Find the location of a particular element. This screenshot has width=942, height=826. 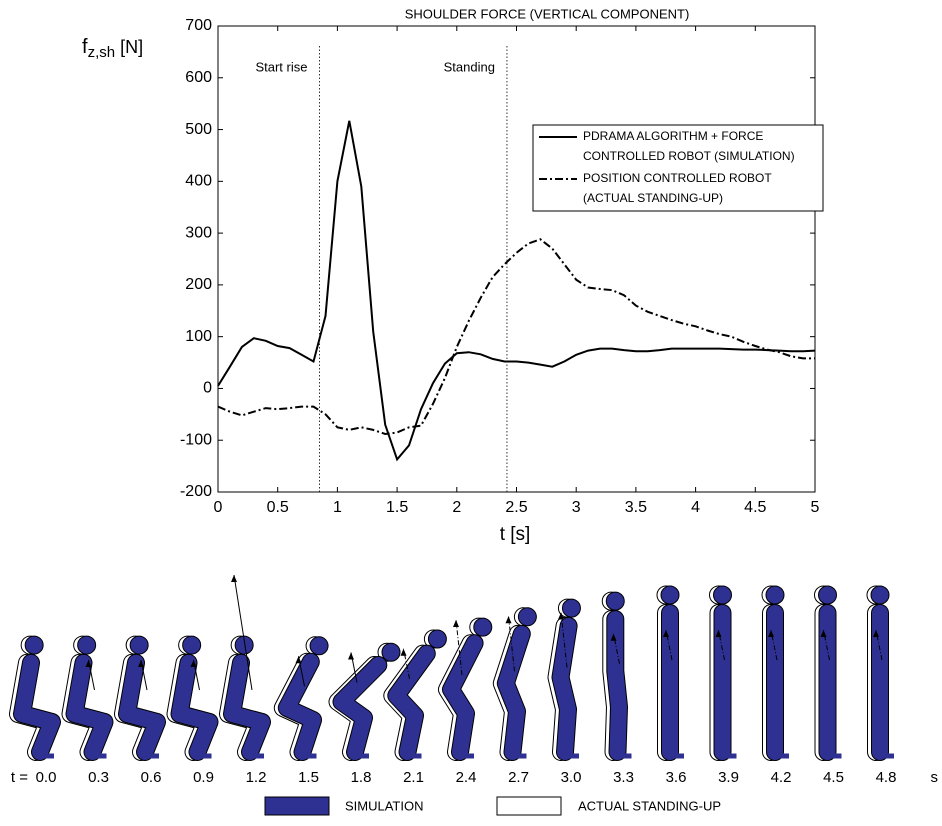

time-label: 0.9 is located at coordinates (203, 777).